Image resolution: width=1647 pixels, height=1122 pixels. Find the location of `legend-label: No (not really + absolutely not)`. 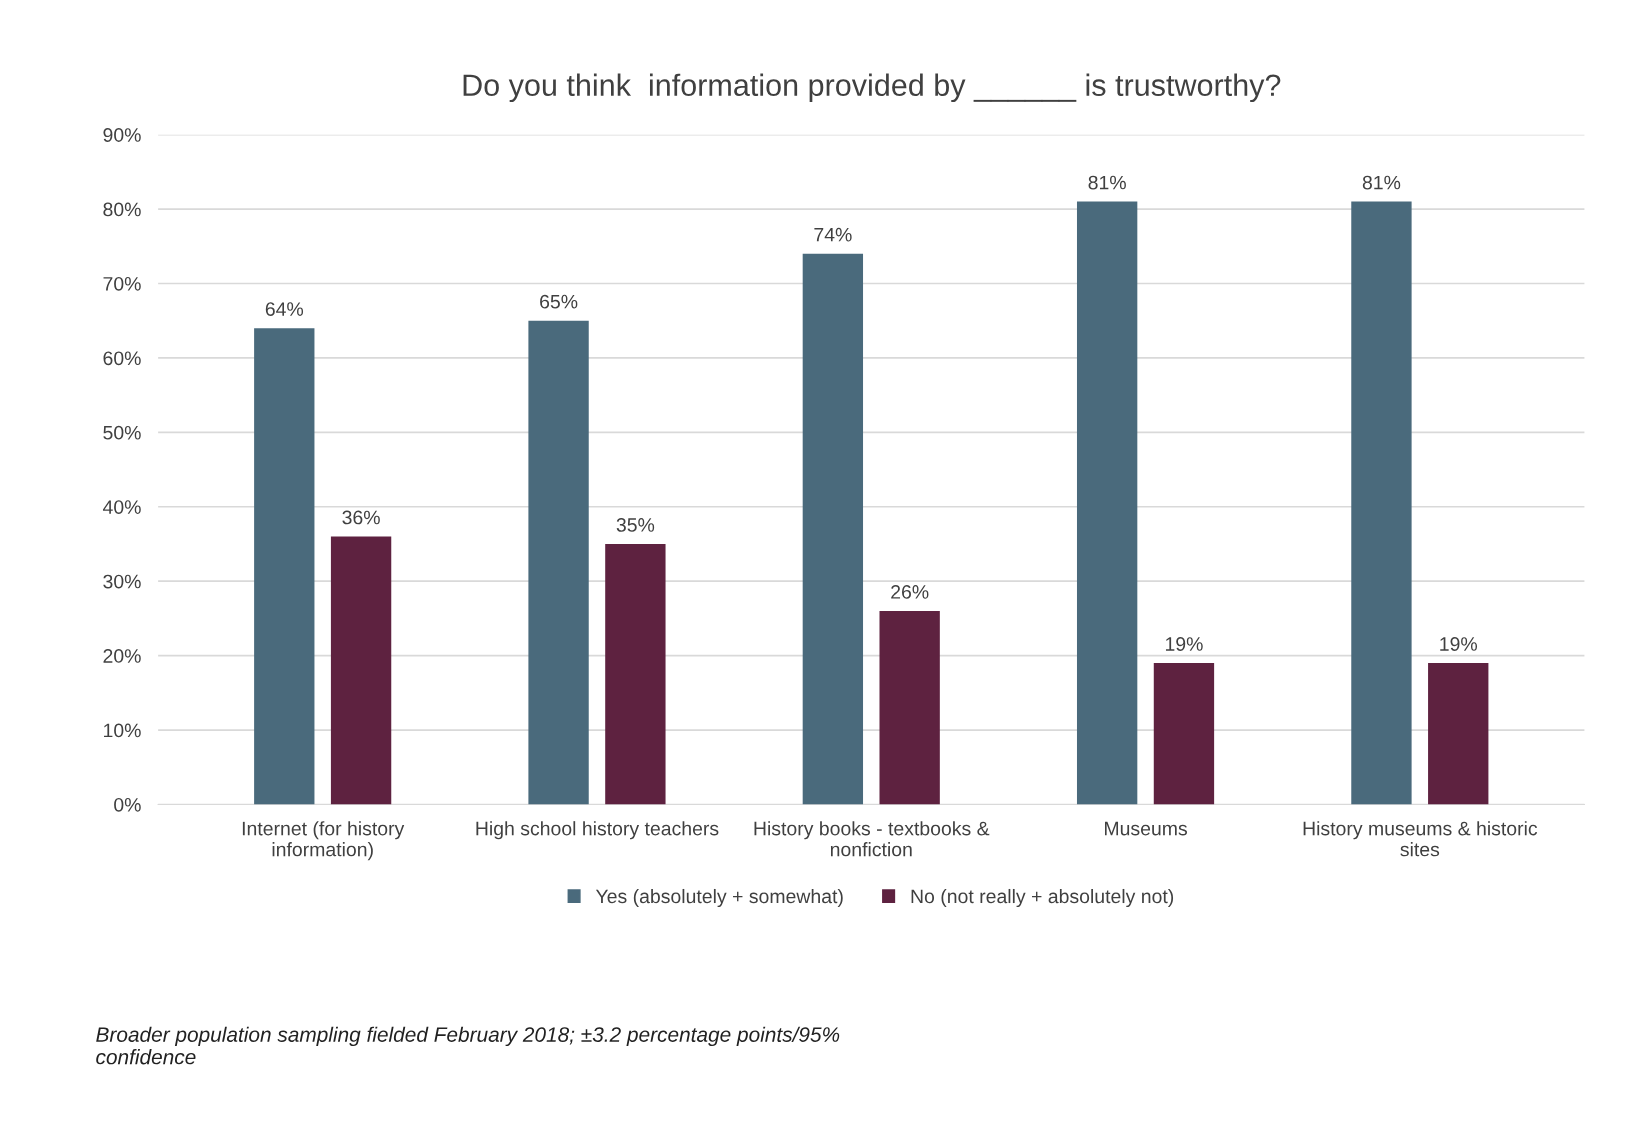

legend-label: No (not really + absolutely not) is located at coordinates (1042, 898).